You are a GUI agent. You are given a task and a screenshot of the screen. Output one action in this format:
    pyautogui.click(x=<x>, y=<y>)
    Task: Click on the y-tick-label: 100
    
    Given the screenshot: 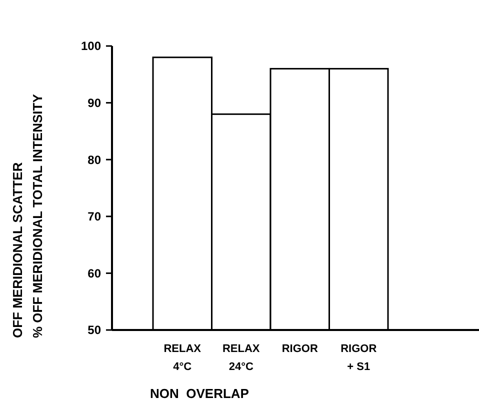 What is the action you would take?
    pyautogui.click(x=91, y=46)
    